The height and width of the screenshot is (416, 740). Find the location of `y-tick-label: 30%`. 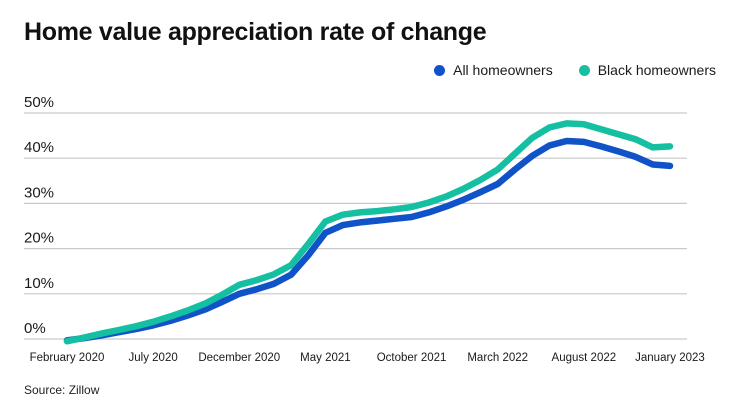

y-tick-label: 30% is located at coordinates (39, 192).